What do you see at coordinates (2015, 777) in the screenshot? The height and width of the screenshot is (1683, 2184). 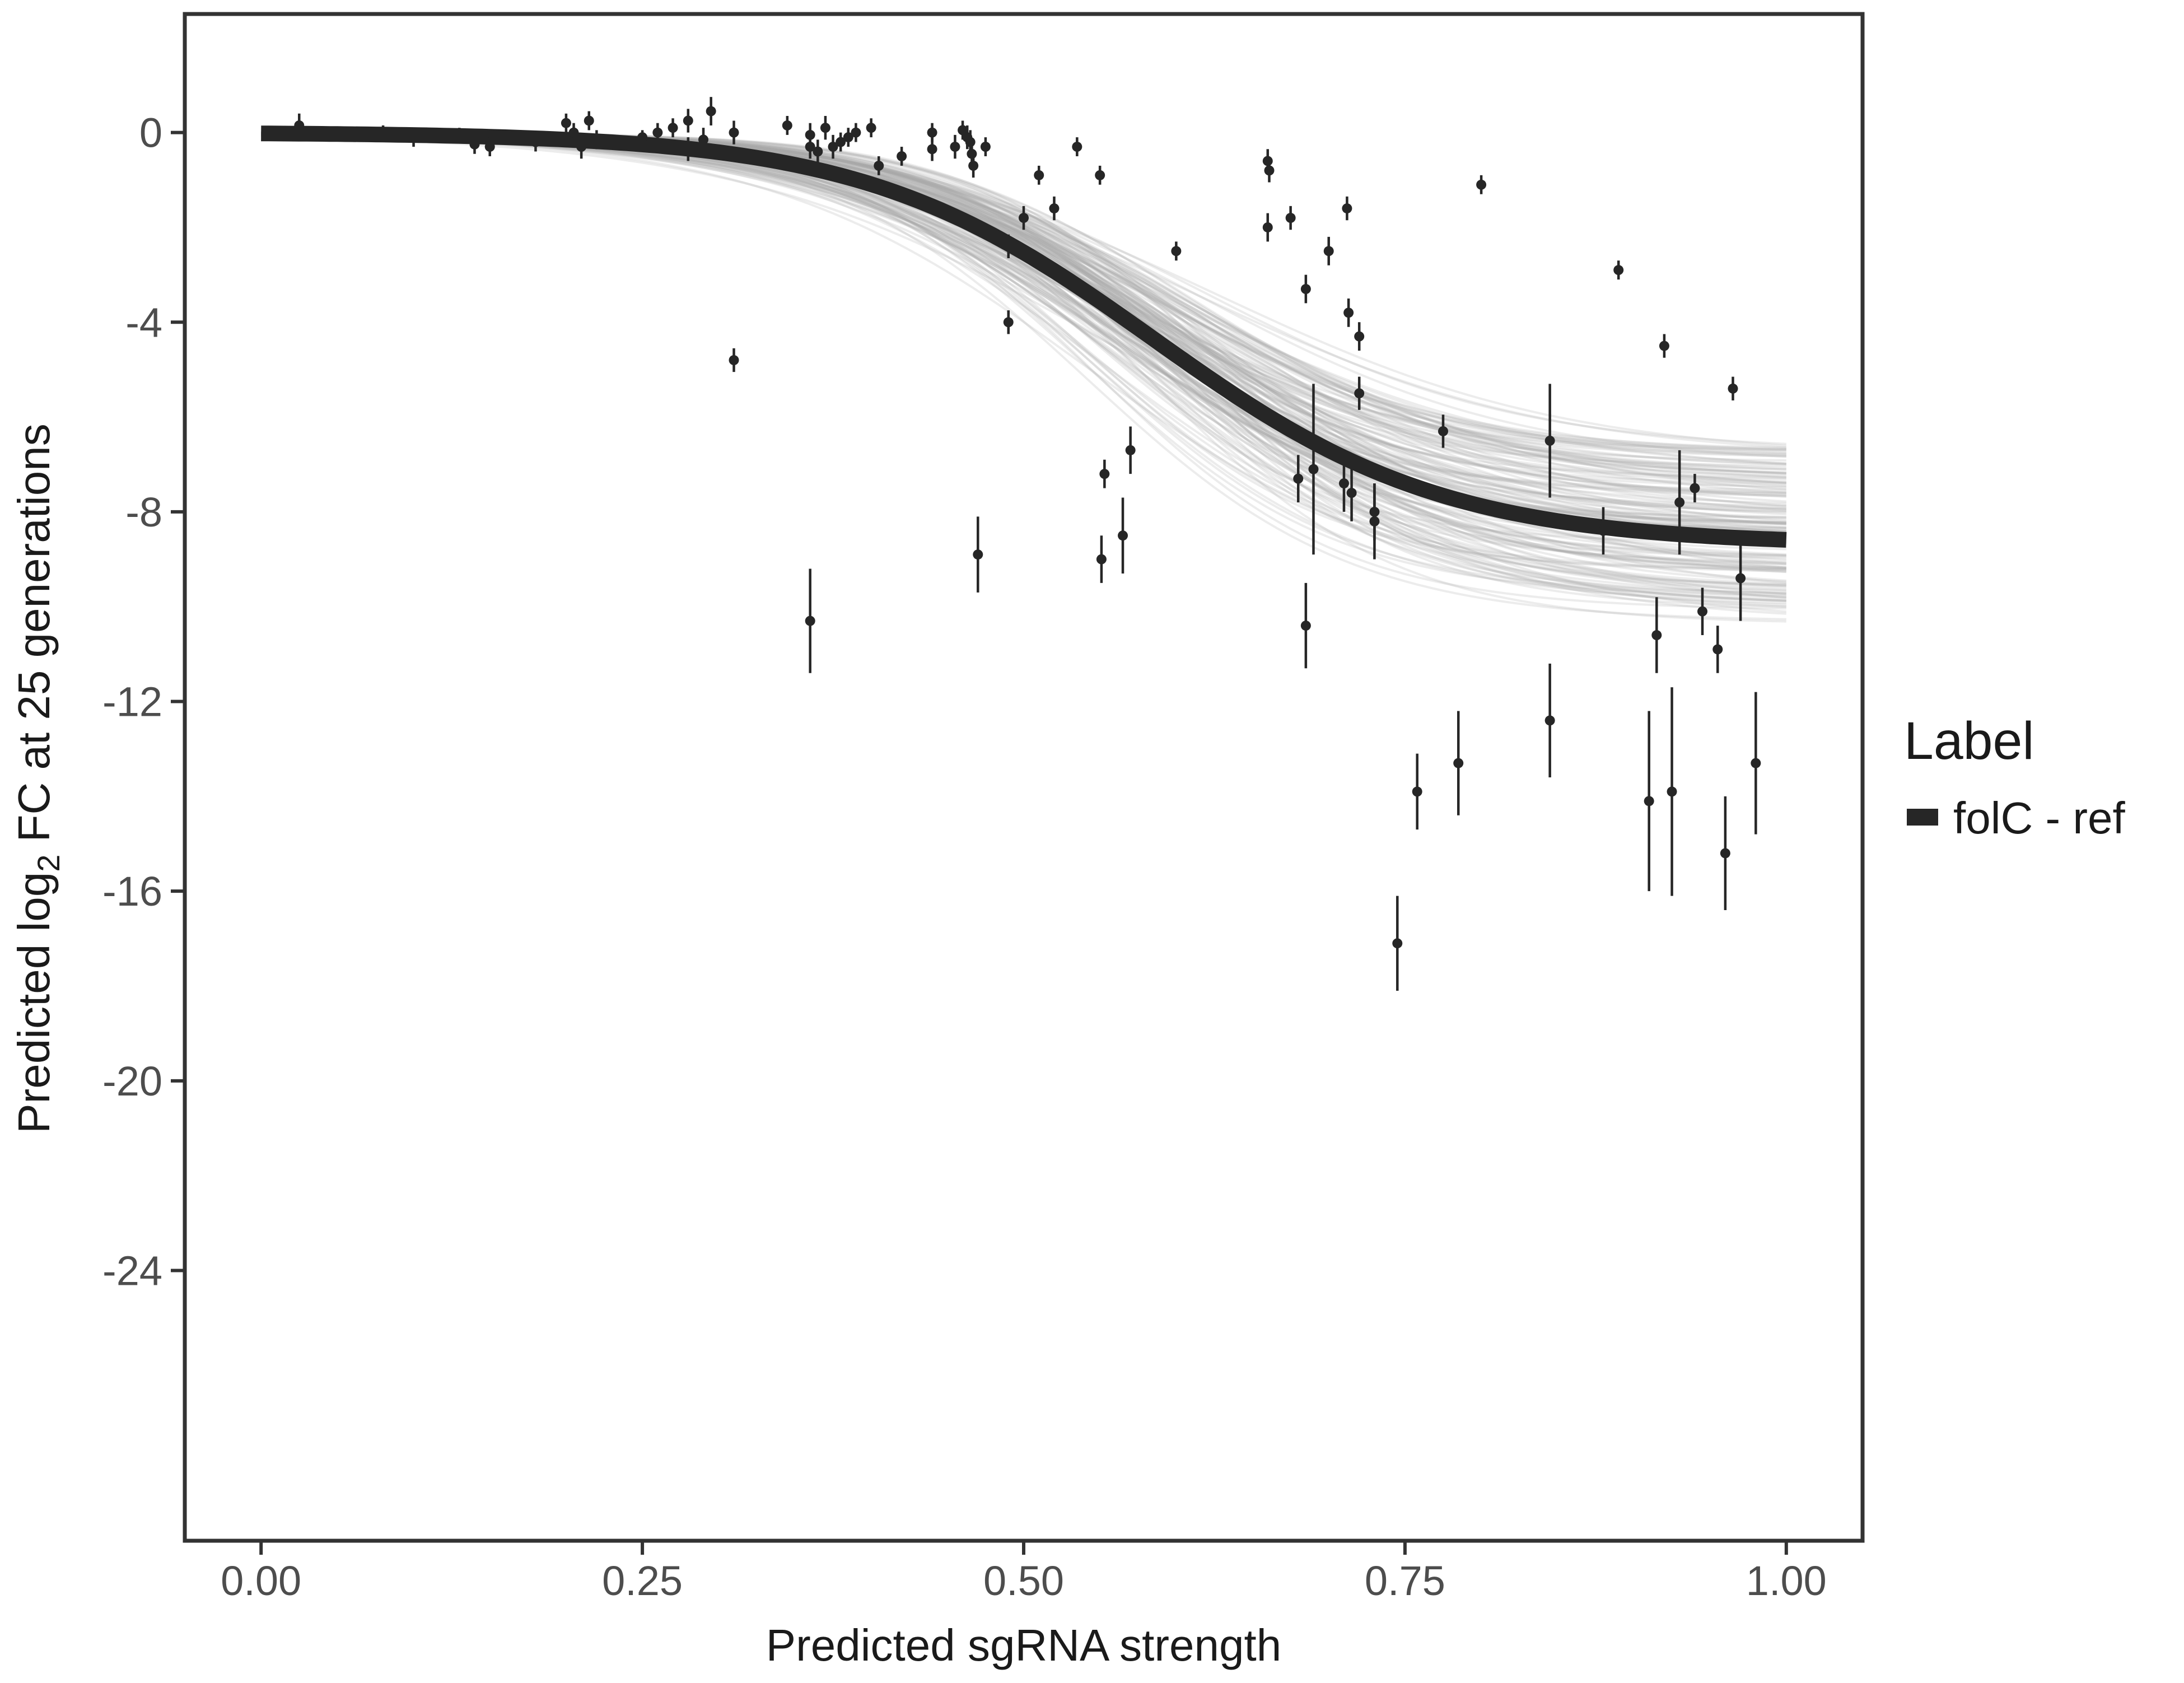 I see `legend: Label folC - ref` at bounding box center [2015, 777].